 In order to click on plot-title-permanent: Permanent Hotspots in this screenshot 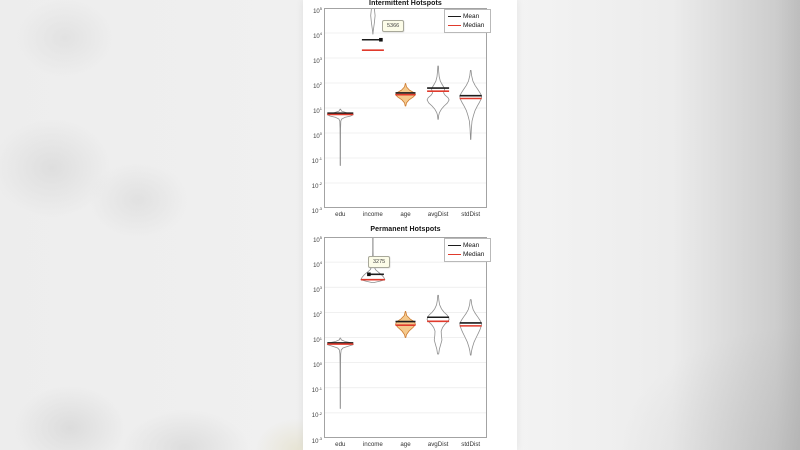, I will do `click(405, 229)`.